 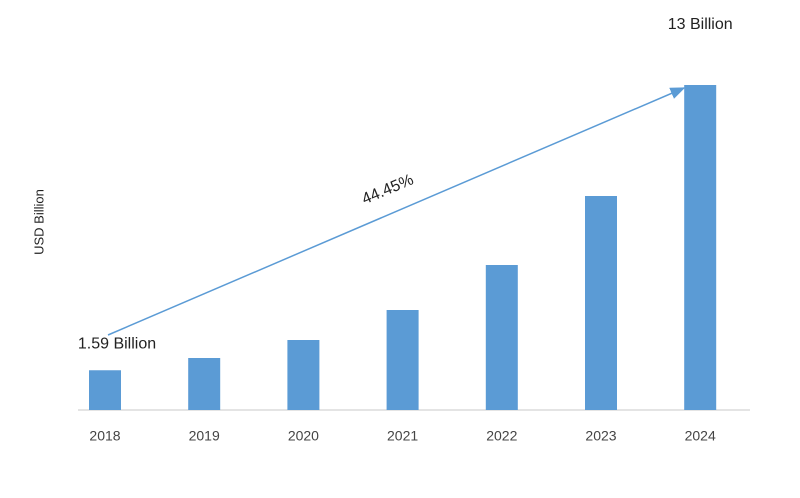 What do you see at coordinates (600, 436) in the screenshot?
I see `x-tick-label: 2023` at bounding box center [600, 436].